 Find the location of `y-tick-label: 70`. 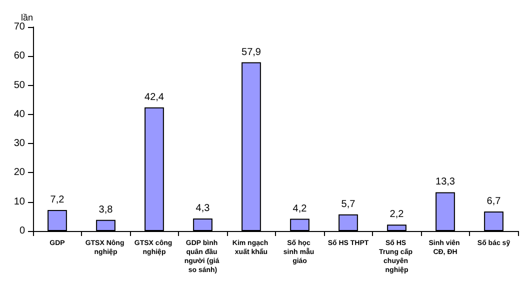

y-tick-label: 70 is located at coordinates (20, 27).